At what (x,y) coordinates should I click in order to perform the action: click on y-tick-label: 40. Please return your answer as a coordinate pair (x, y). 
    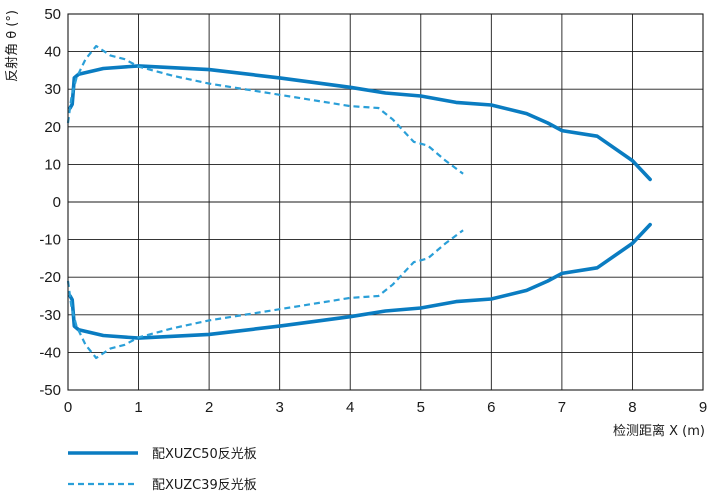
    Looking at the image, I should click on (52, 52).